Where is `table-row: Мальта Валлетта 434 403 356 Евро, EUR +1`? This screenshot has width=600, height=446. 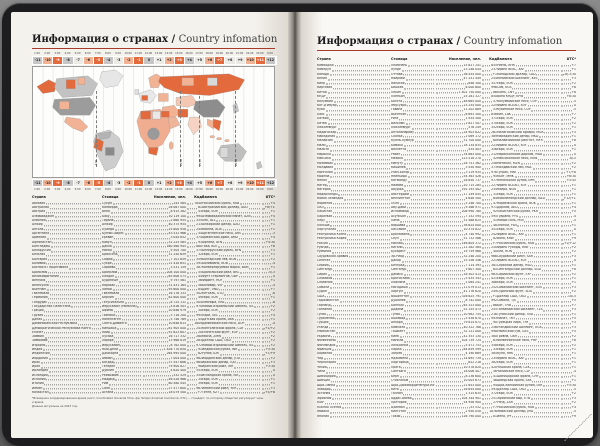
table-row: Мальта Валлетта 434 403 356 Евро, EUR +1 is located at coordinates (446, 149).